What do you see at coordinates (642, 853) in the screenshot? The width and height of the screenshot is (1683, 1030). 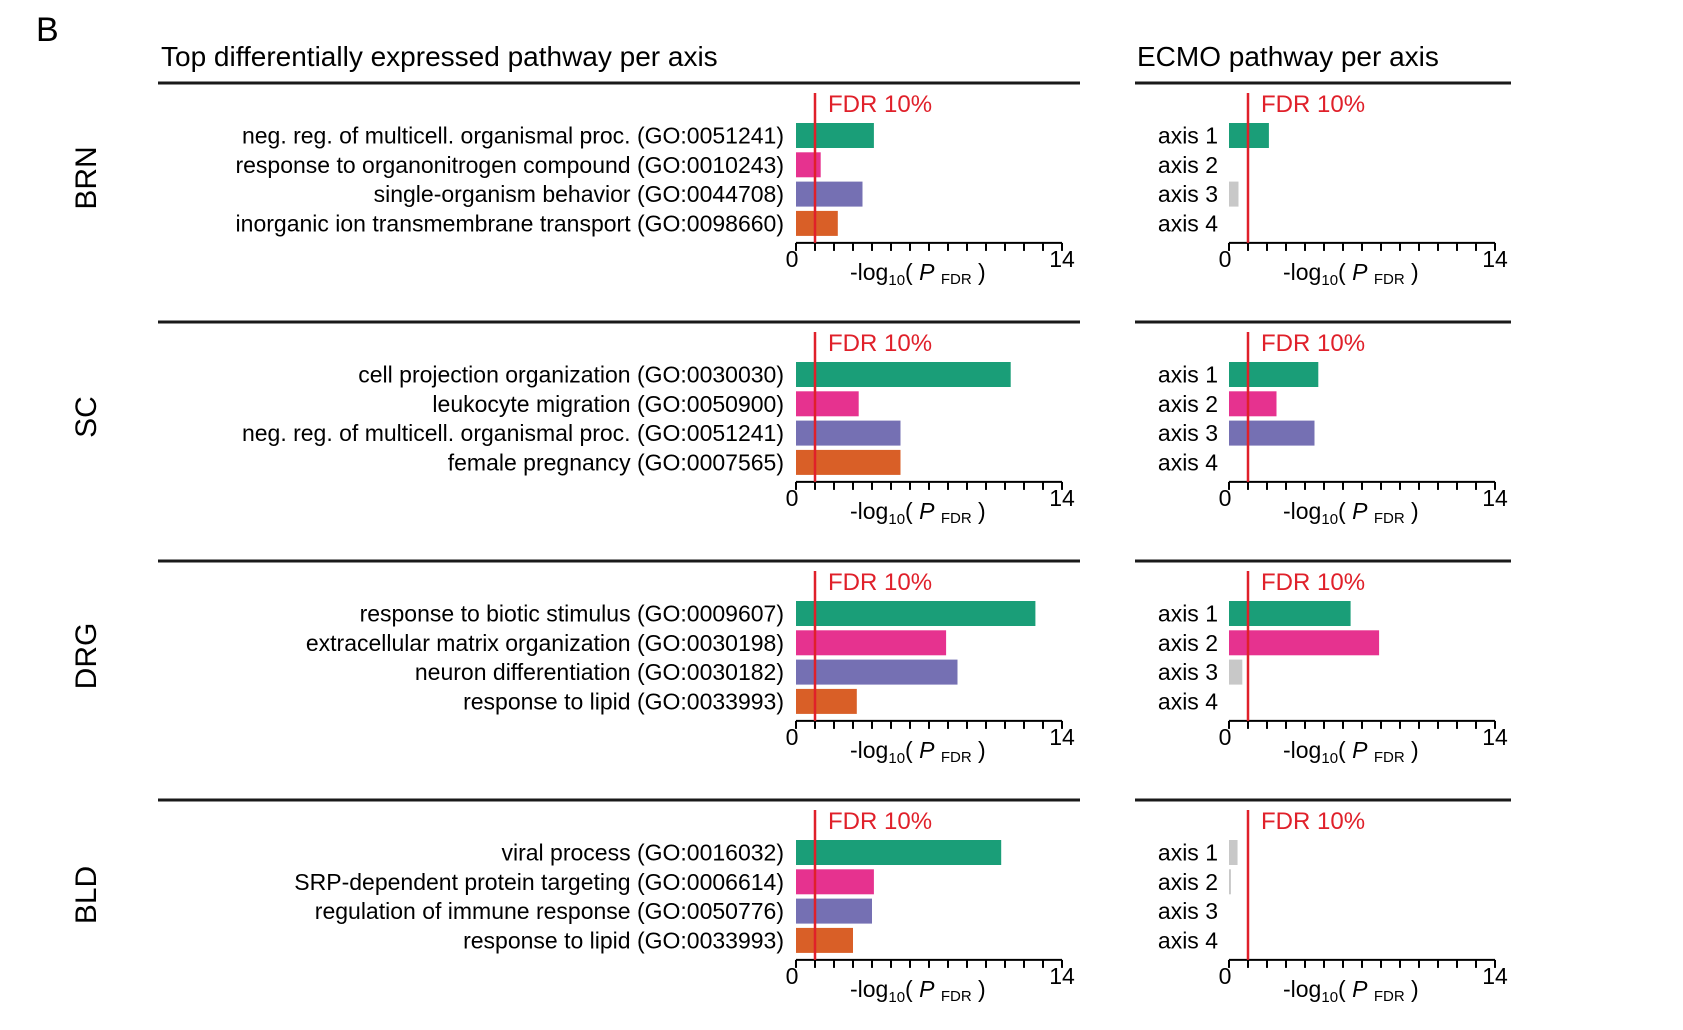 I see `category-label: viral process (GO:0016032)` at bounding box center [642, 853].